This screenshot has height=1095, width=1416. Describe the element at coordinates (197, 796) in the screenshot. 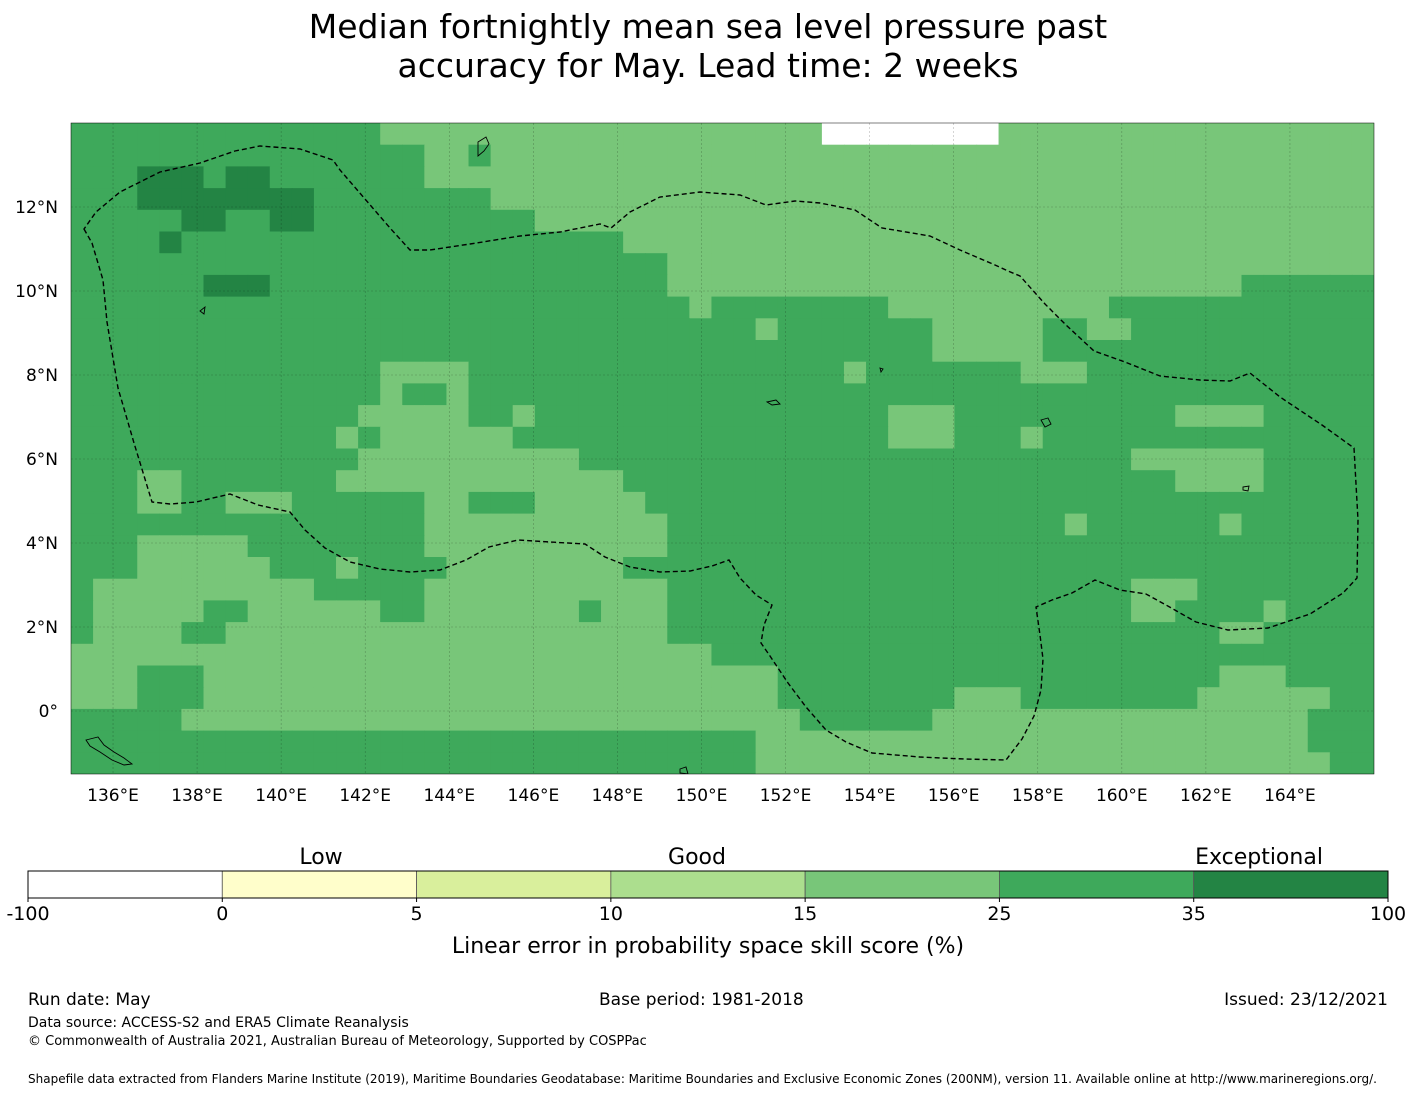

I see `longitude-tick-label: 138°E` at that location.